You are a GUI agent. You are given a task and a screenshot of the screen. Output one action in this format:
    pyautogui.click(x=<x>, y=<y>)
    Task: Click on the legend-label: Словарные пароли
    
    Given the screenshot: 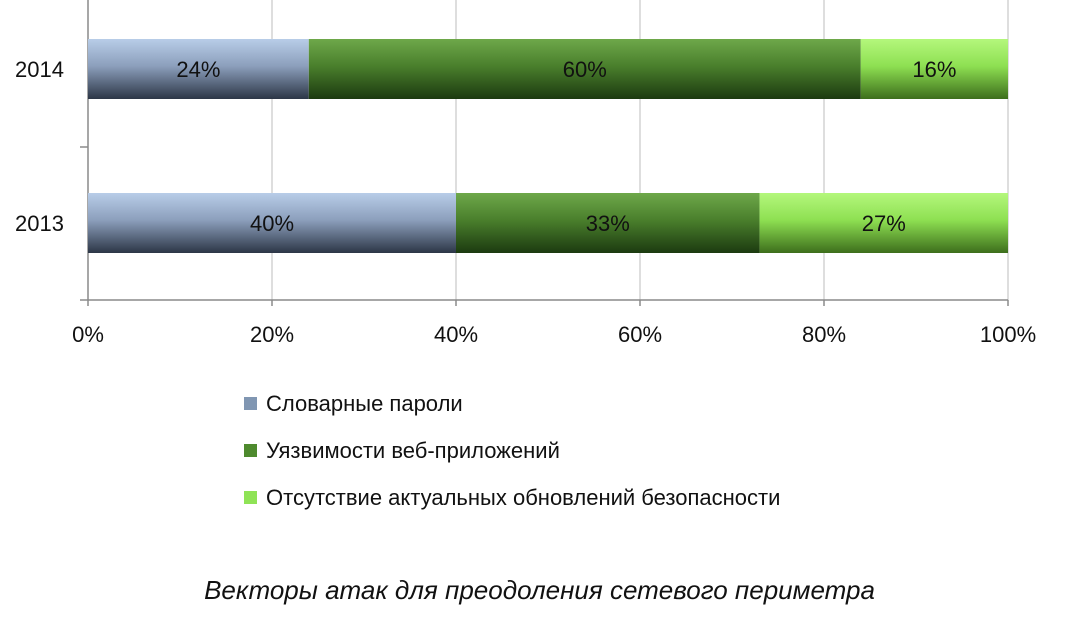 What is the action you would take?
    pyautogui.click(x=364, y=403)
    